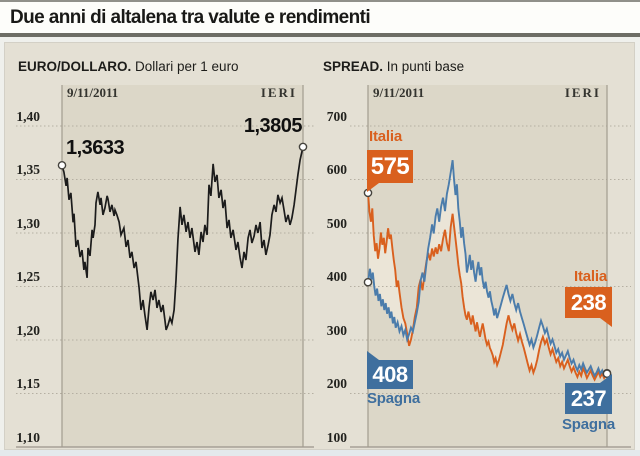  I want to click on y-tick-1,20: 1,20, so click(28, 330).